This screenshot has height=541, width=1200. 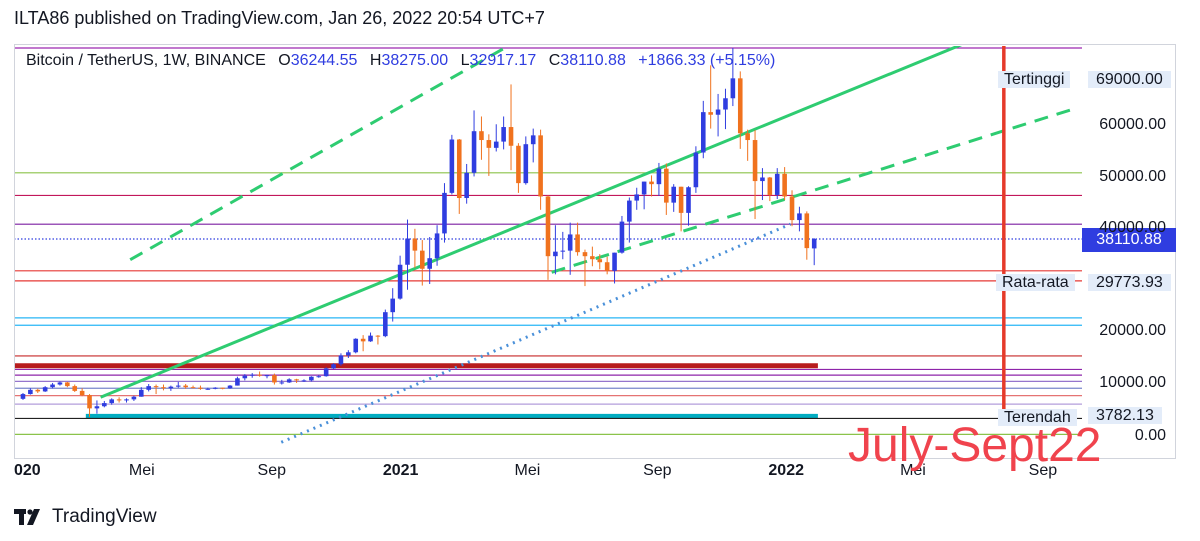 I want to click on average-tag-value: 29773.93, so click(x=1129, y=282).